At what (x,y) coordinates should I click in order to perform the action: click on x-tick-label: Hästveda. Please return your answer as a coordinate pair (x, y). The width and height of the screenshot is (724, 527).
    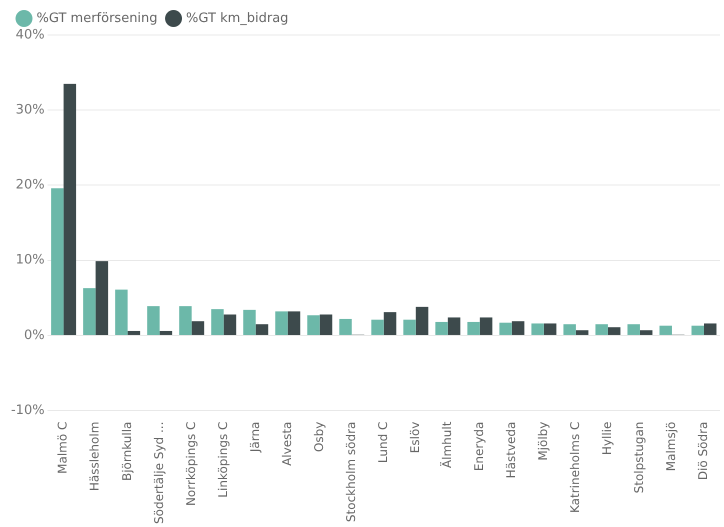
    Looking at the image, I should click on (511, 450).